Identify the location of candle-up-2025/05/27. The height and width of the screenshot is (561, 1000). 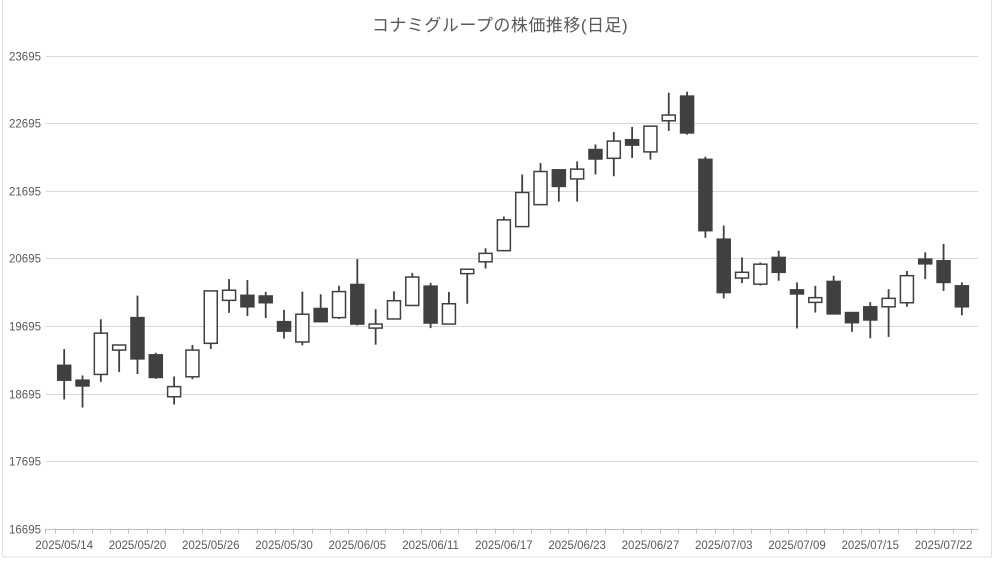
(229, 295).